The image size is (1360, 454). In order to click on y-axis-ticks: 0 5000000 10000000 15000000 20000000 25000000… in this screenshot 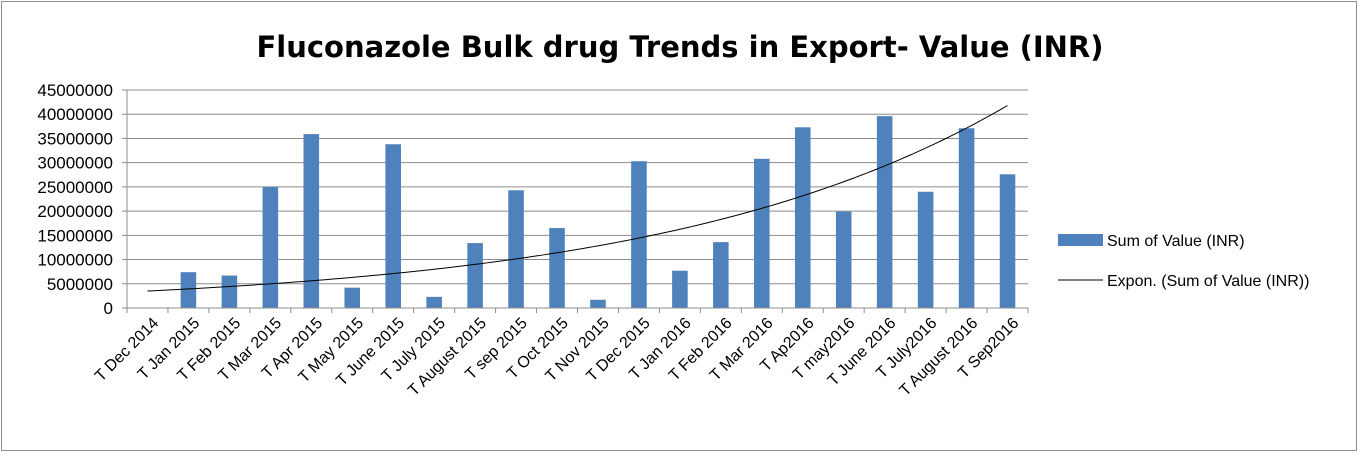, I will do `click(75, 199)`.